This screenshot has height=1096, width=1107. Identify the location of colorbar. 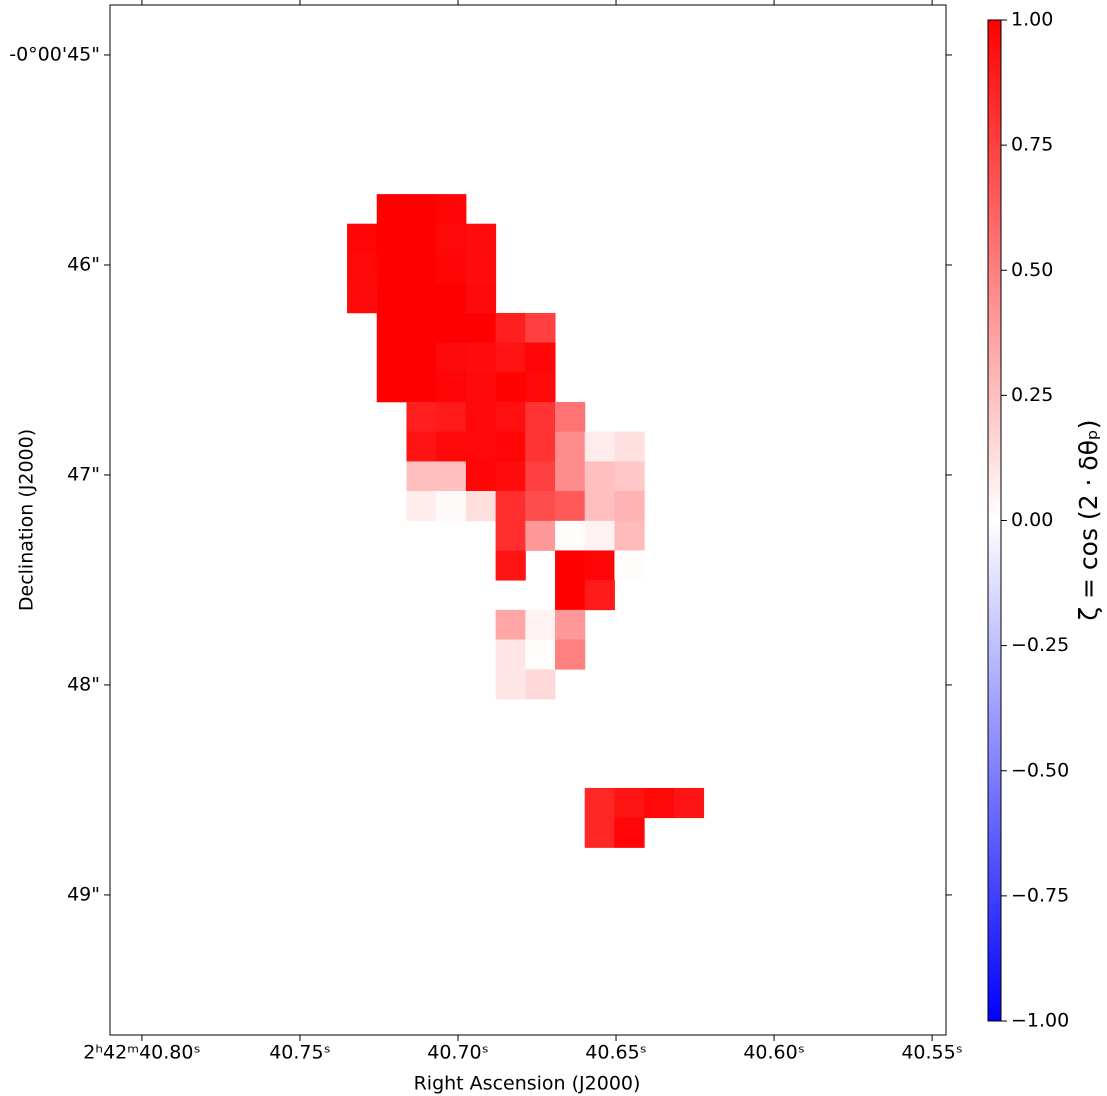
(994, 520).